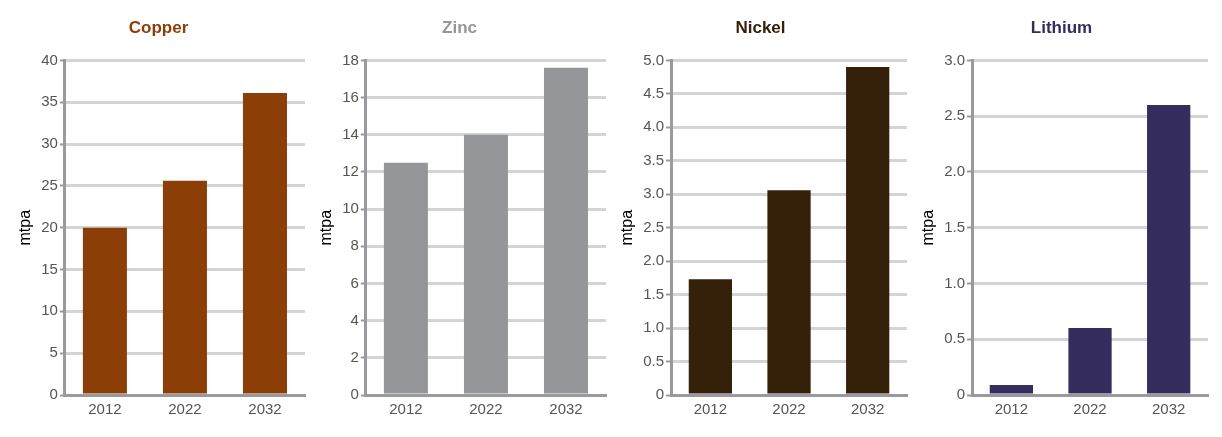 This screenshot has height=437, width=1222. What do you see at coordinates (654, 92) in the screenshot?
I see `y-tick-label: 4.5` at bounding box center [654, 92].